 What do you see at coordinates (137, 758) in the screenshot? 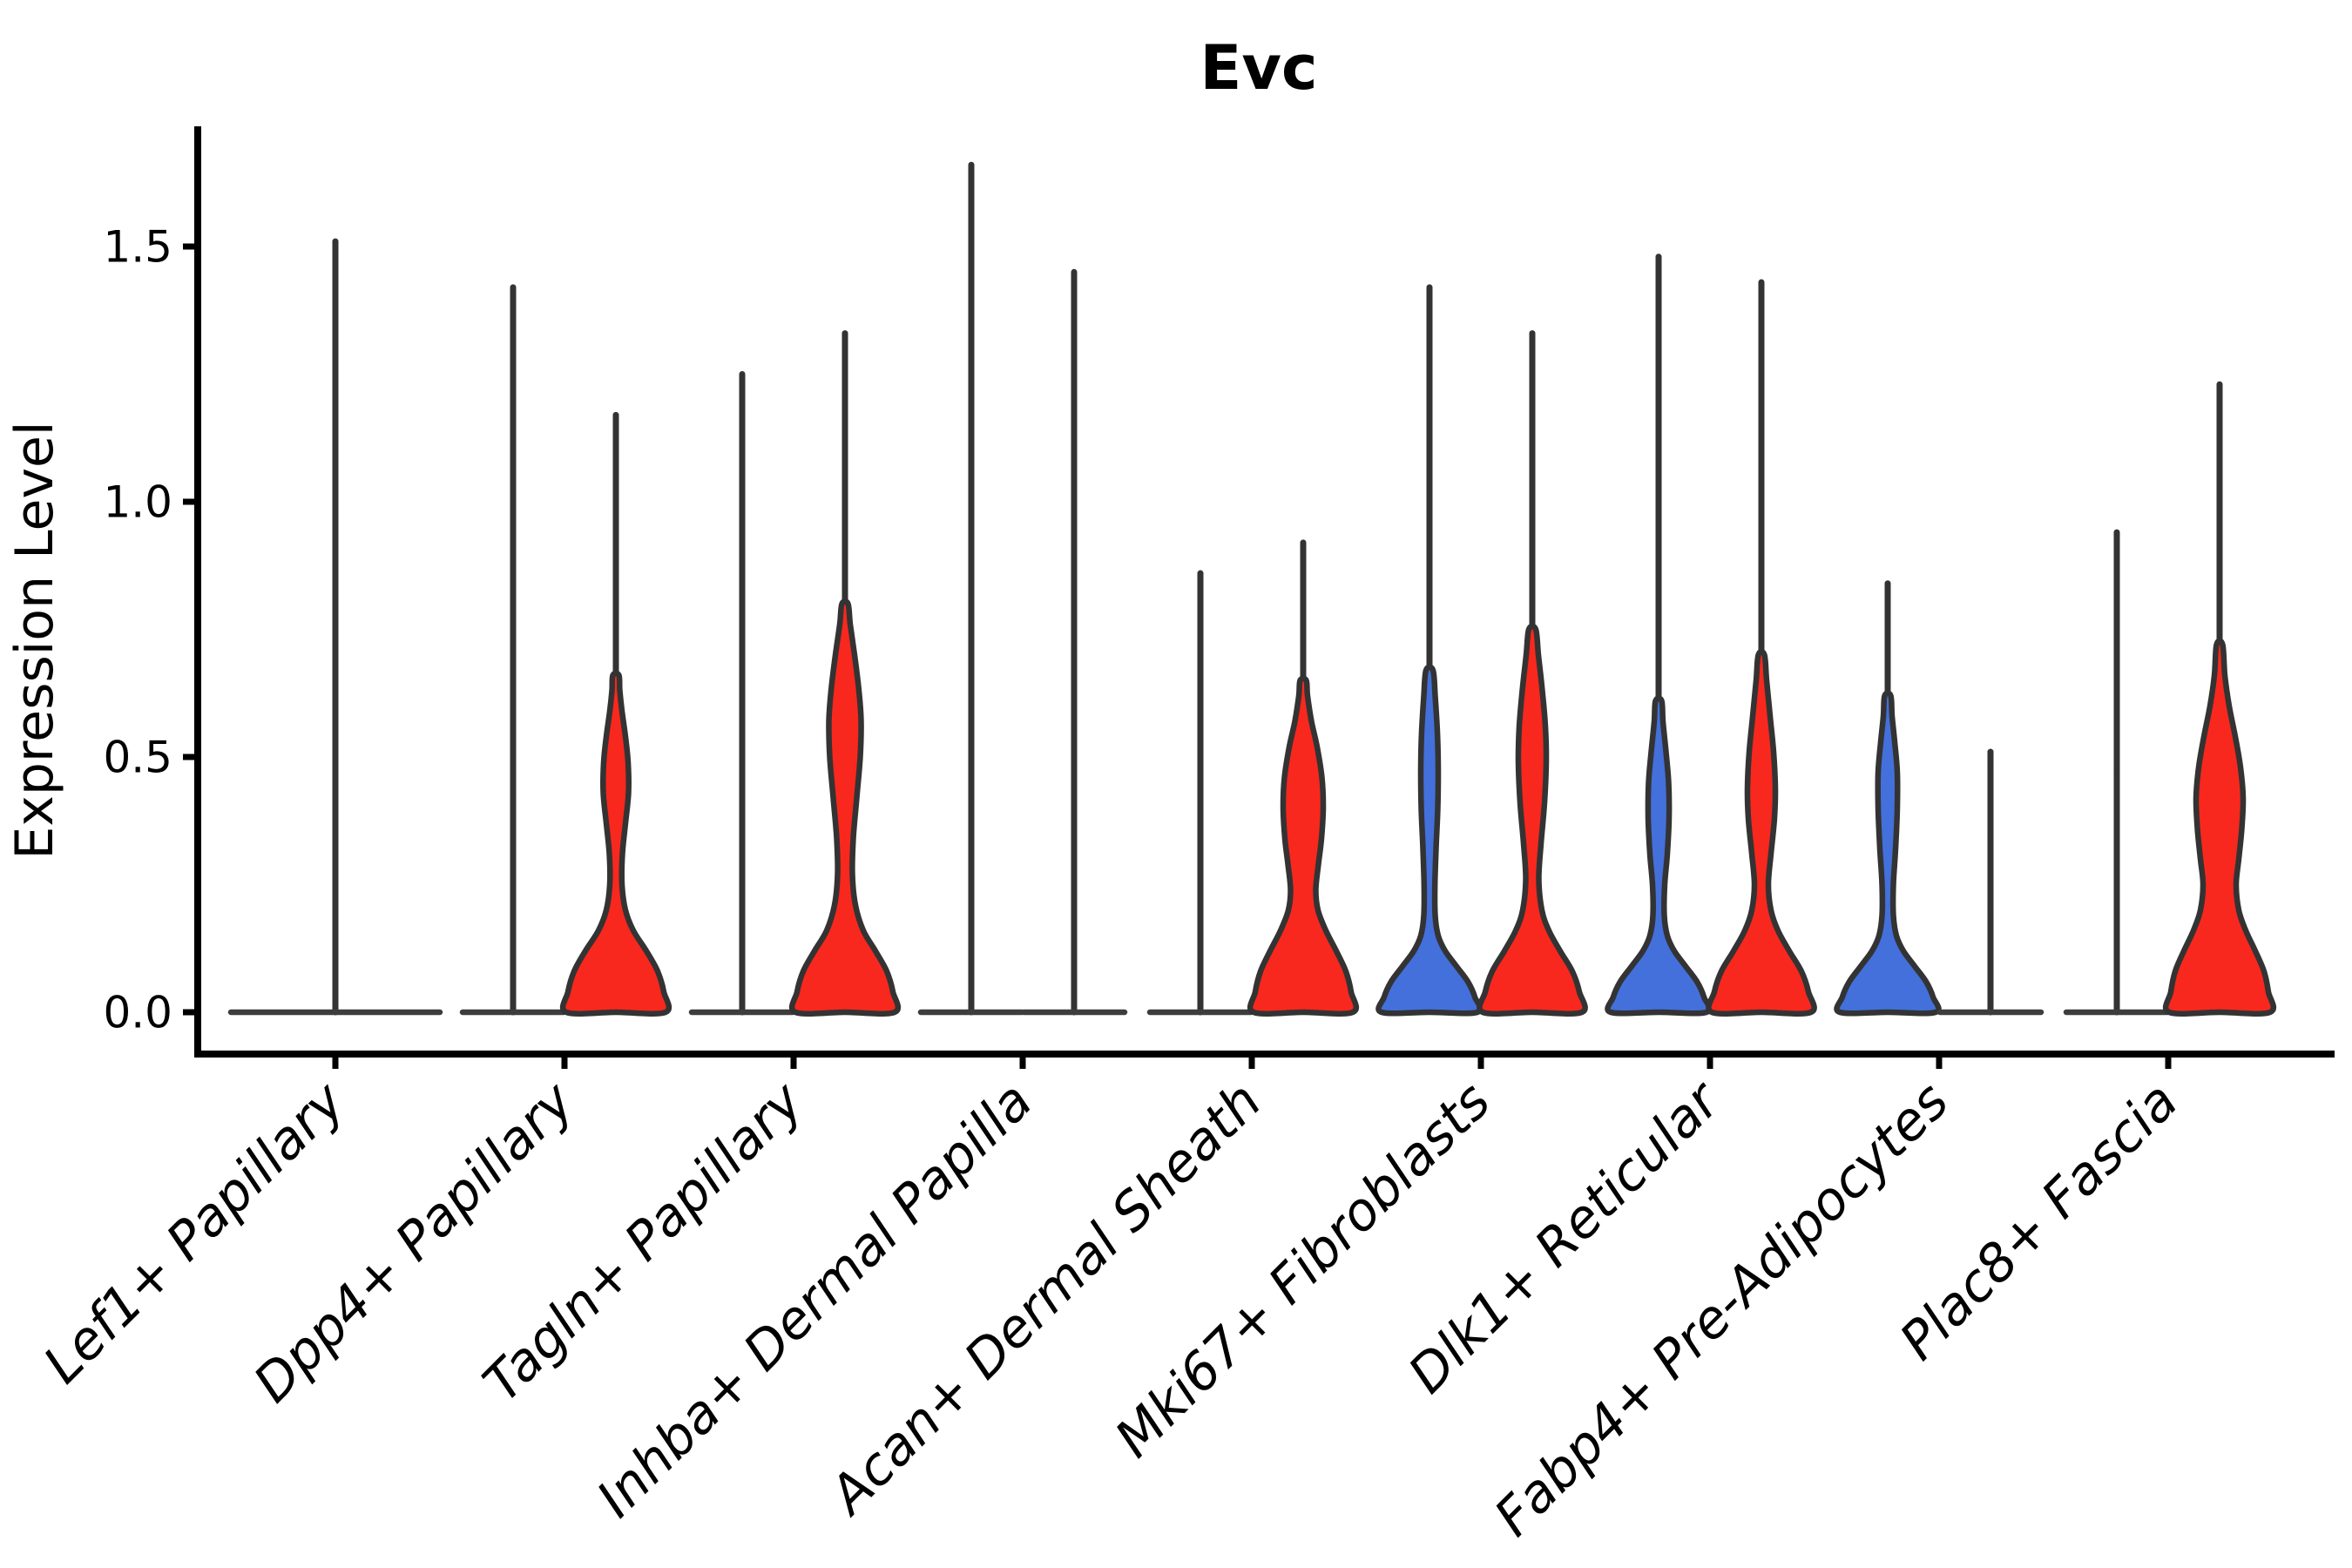
I see `y-tick-label: 0.5` at bounding box center [137, 758].